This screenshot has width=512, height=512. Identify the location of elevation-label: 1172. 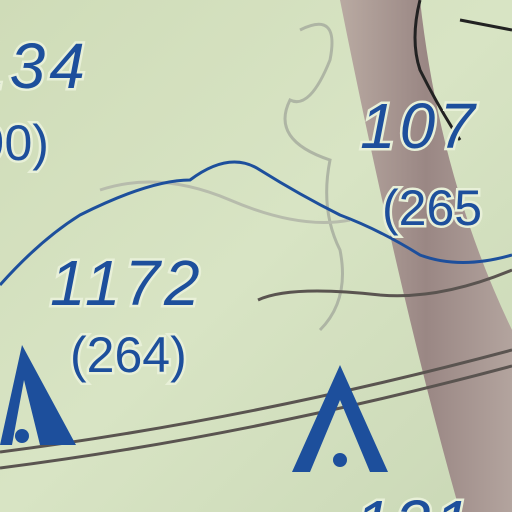
(127, 283).